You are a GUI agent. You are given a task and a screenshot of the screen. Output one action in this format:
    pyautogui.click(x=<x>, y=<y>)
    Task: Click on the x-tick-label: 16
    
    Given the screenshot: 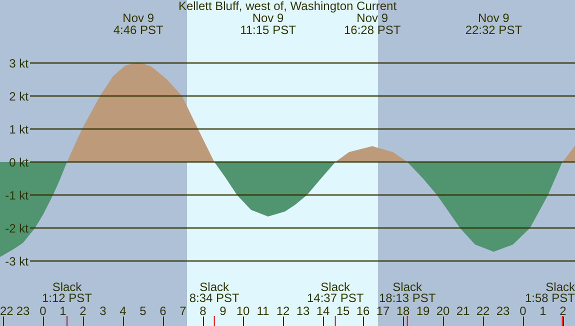 What is the action you would take?
    pyautogui.click(x=363, y=311)
    